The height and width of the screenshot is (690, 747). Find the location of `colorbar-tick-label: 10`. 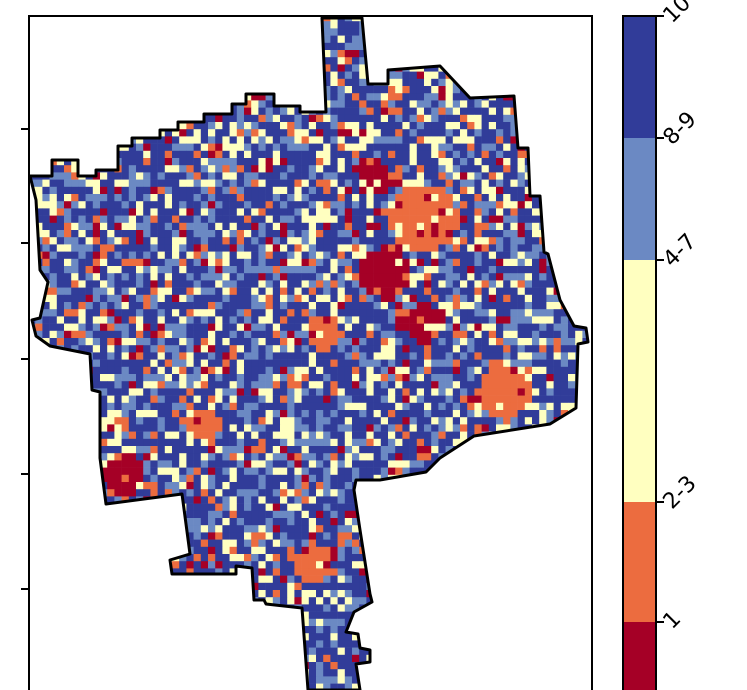

colorbar-tick-label: 10 is located at coordinates (677, 14).